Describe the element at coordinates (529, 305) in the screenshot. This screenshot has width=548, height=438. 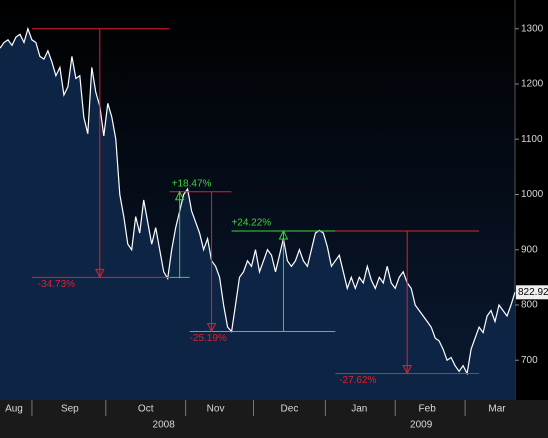
I see `y-tick-label: 800` at that location.